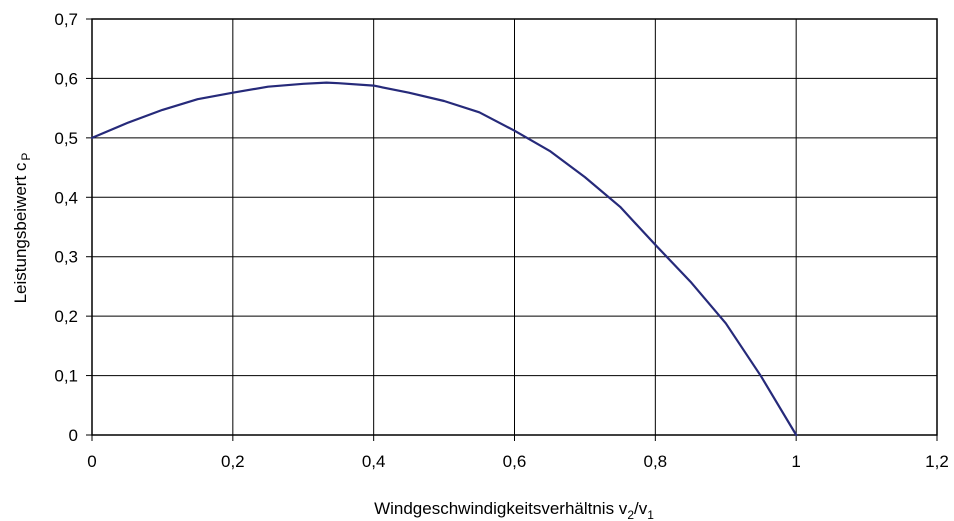 Image resolution: width=954 pixels, height=521 pixels. Describe the element at coordinates (66, 316) in the screenshot. I see `y-tick-label: 0,2` at that location.